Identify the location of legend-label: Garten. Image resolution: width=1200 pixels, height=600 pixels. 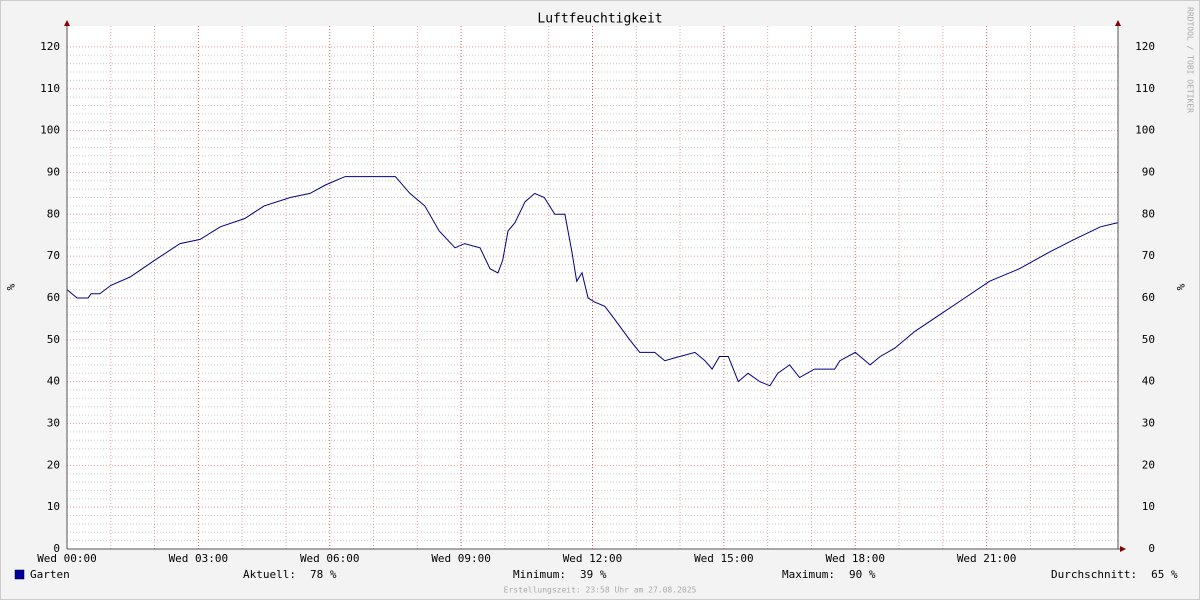
(50, 574).